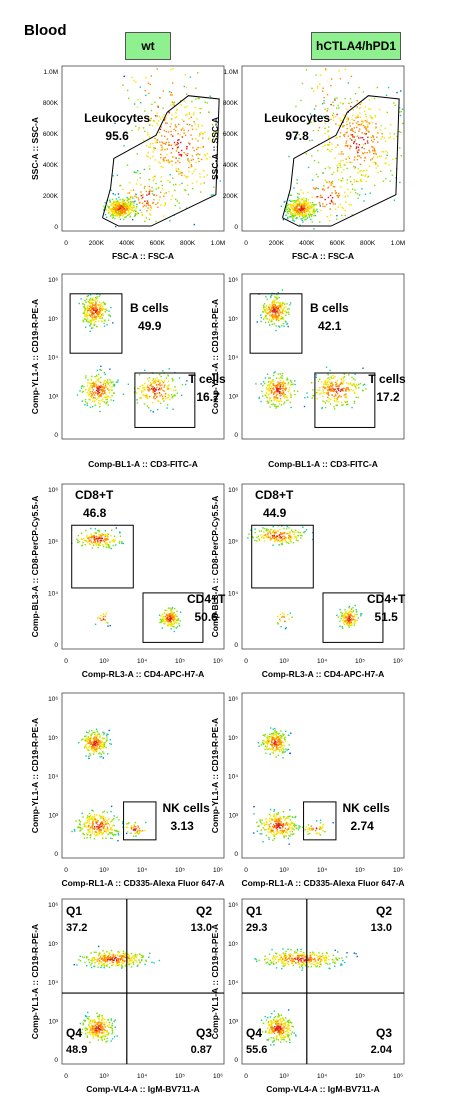  I want to click on gate-outline, so click(165, 400).